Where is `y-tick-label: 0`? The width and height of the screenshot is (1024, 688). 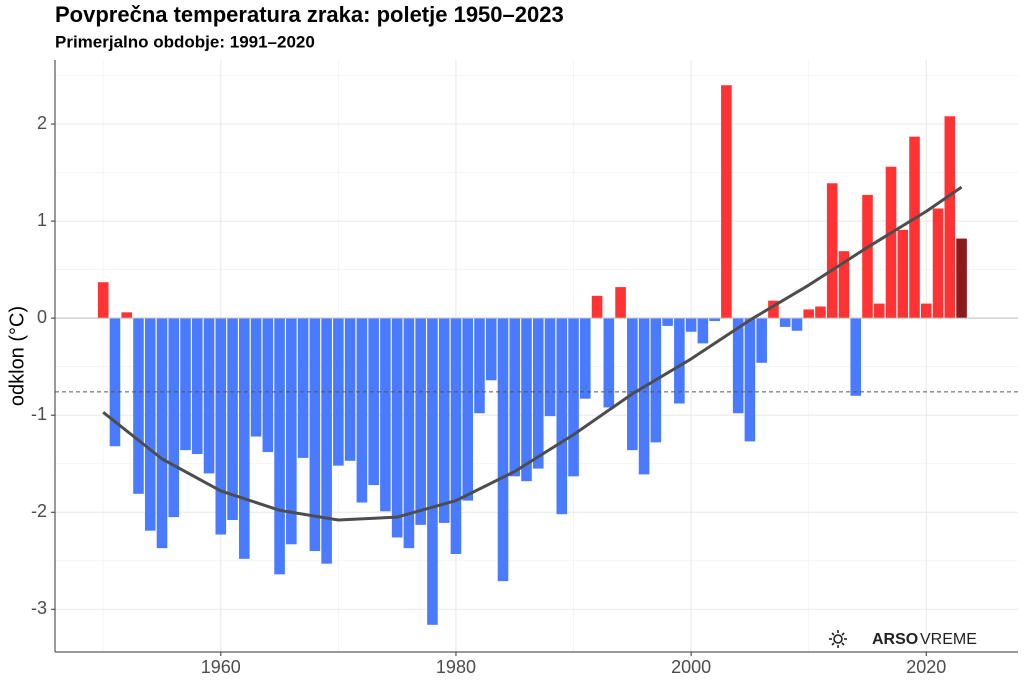
y-tick-label: 0 is located at coordinates (42, 317).